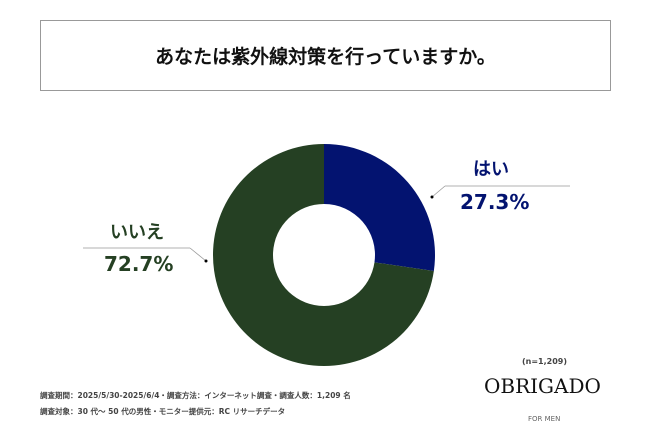 This screenshot has width=650, height=434. Describe the element at coordinates (544, 419) in the screenshot. I see `brand-sub: FOR MEN` at that location.